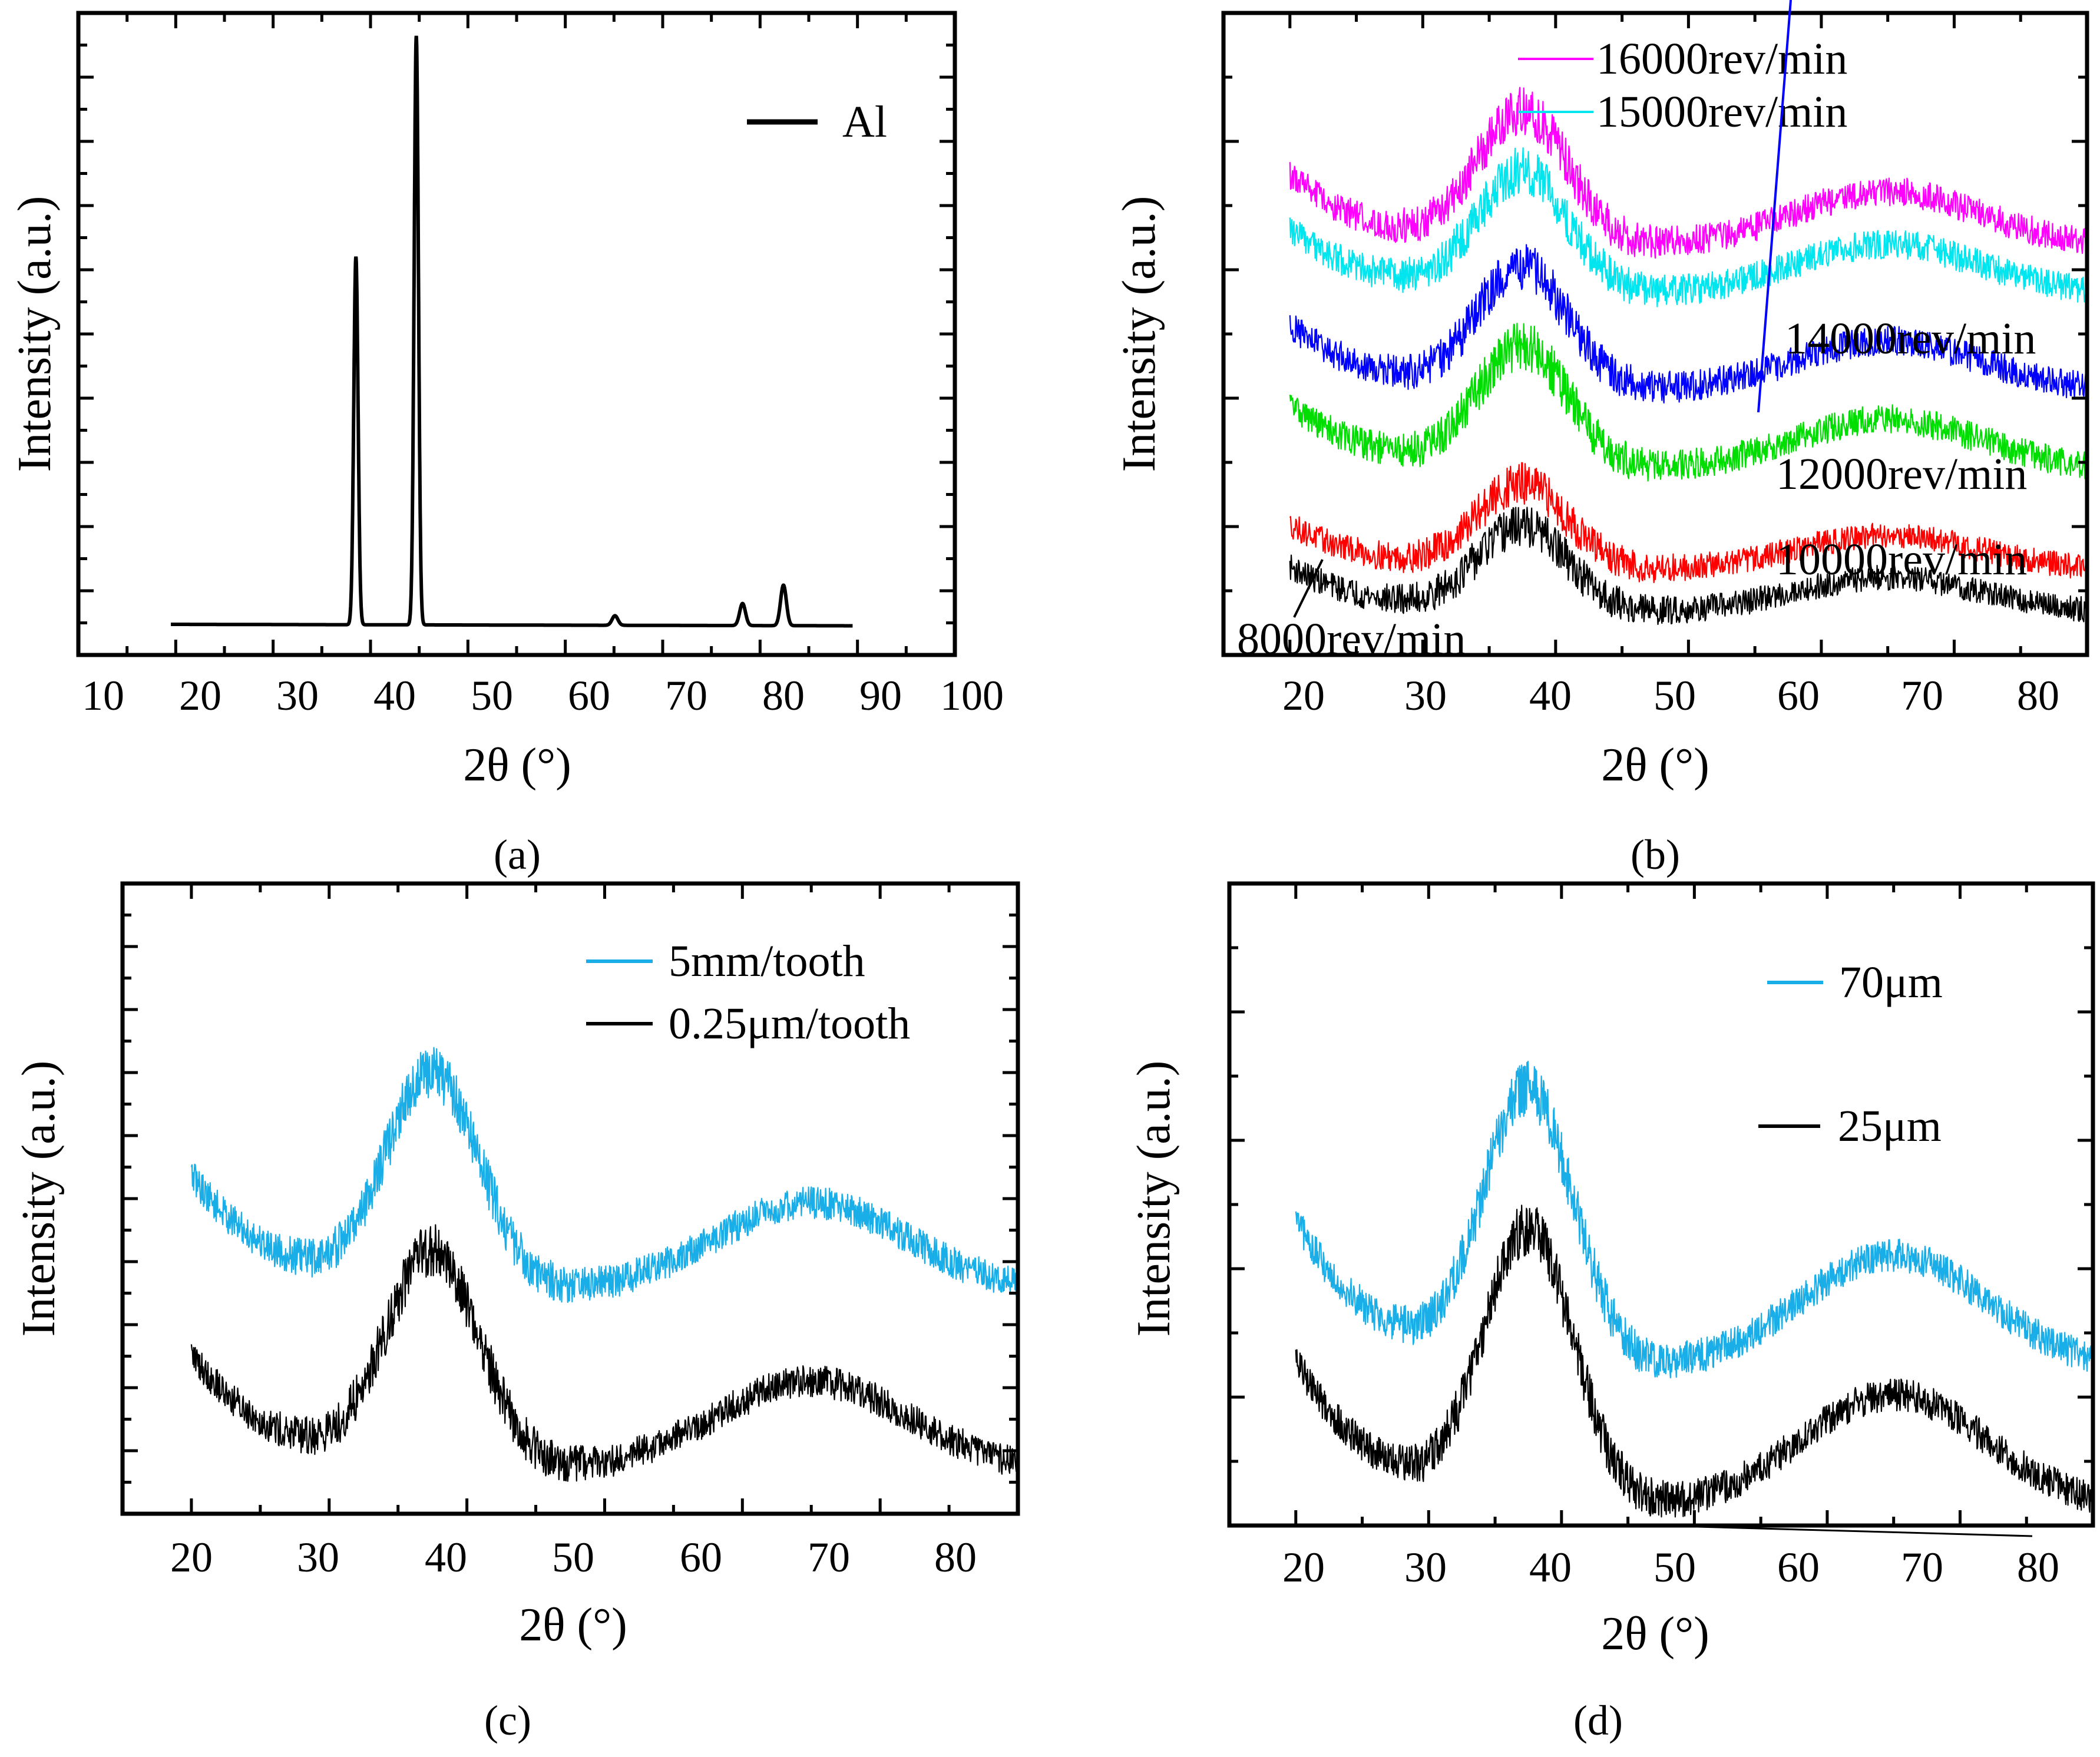  I want to click on panel-c-tick-labels: 20 30 40 50 60 70 80, so click(573, 1557).